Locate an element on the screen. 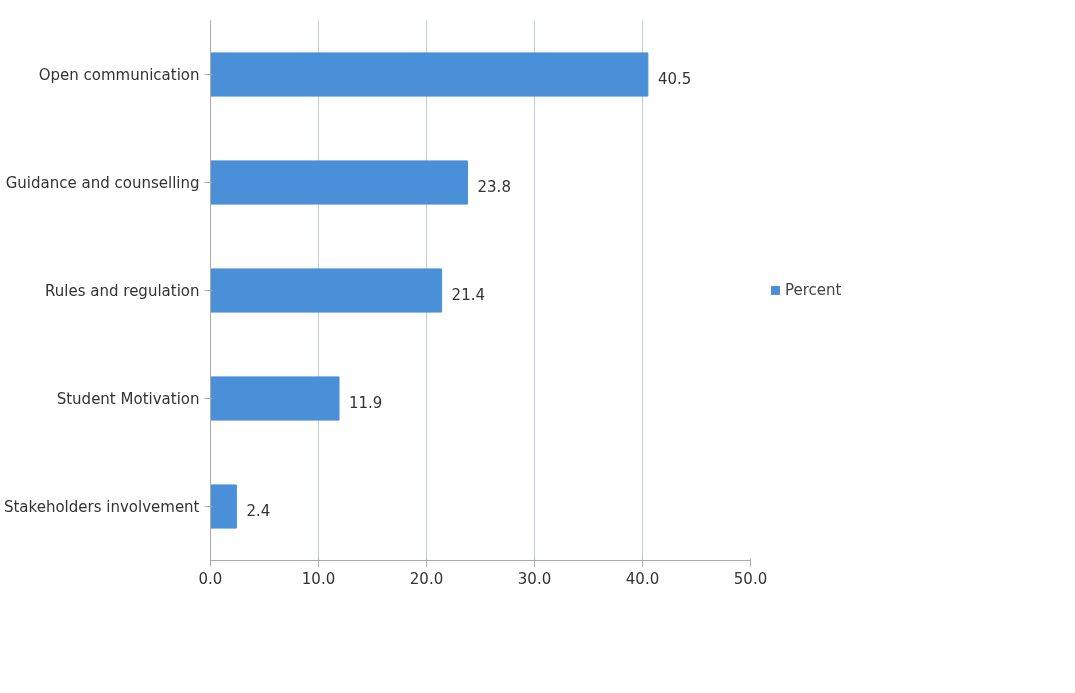  x-tick-label: 30.0 is located at coordinates (534, 578).